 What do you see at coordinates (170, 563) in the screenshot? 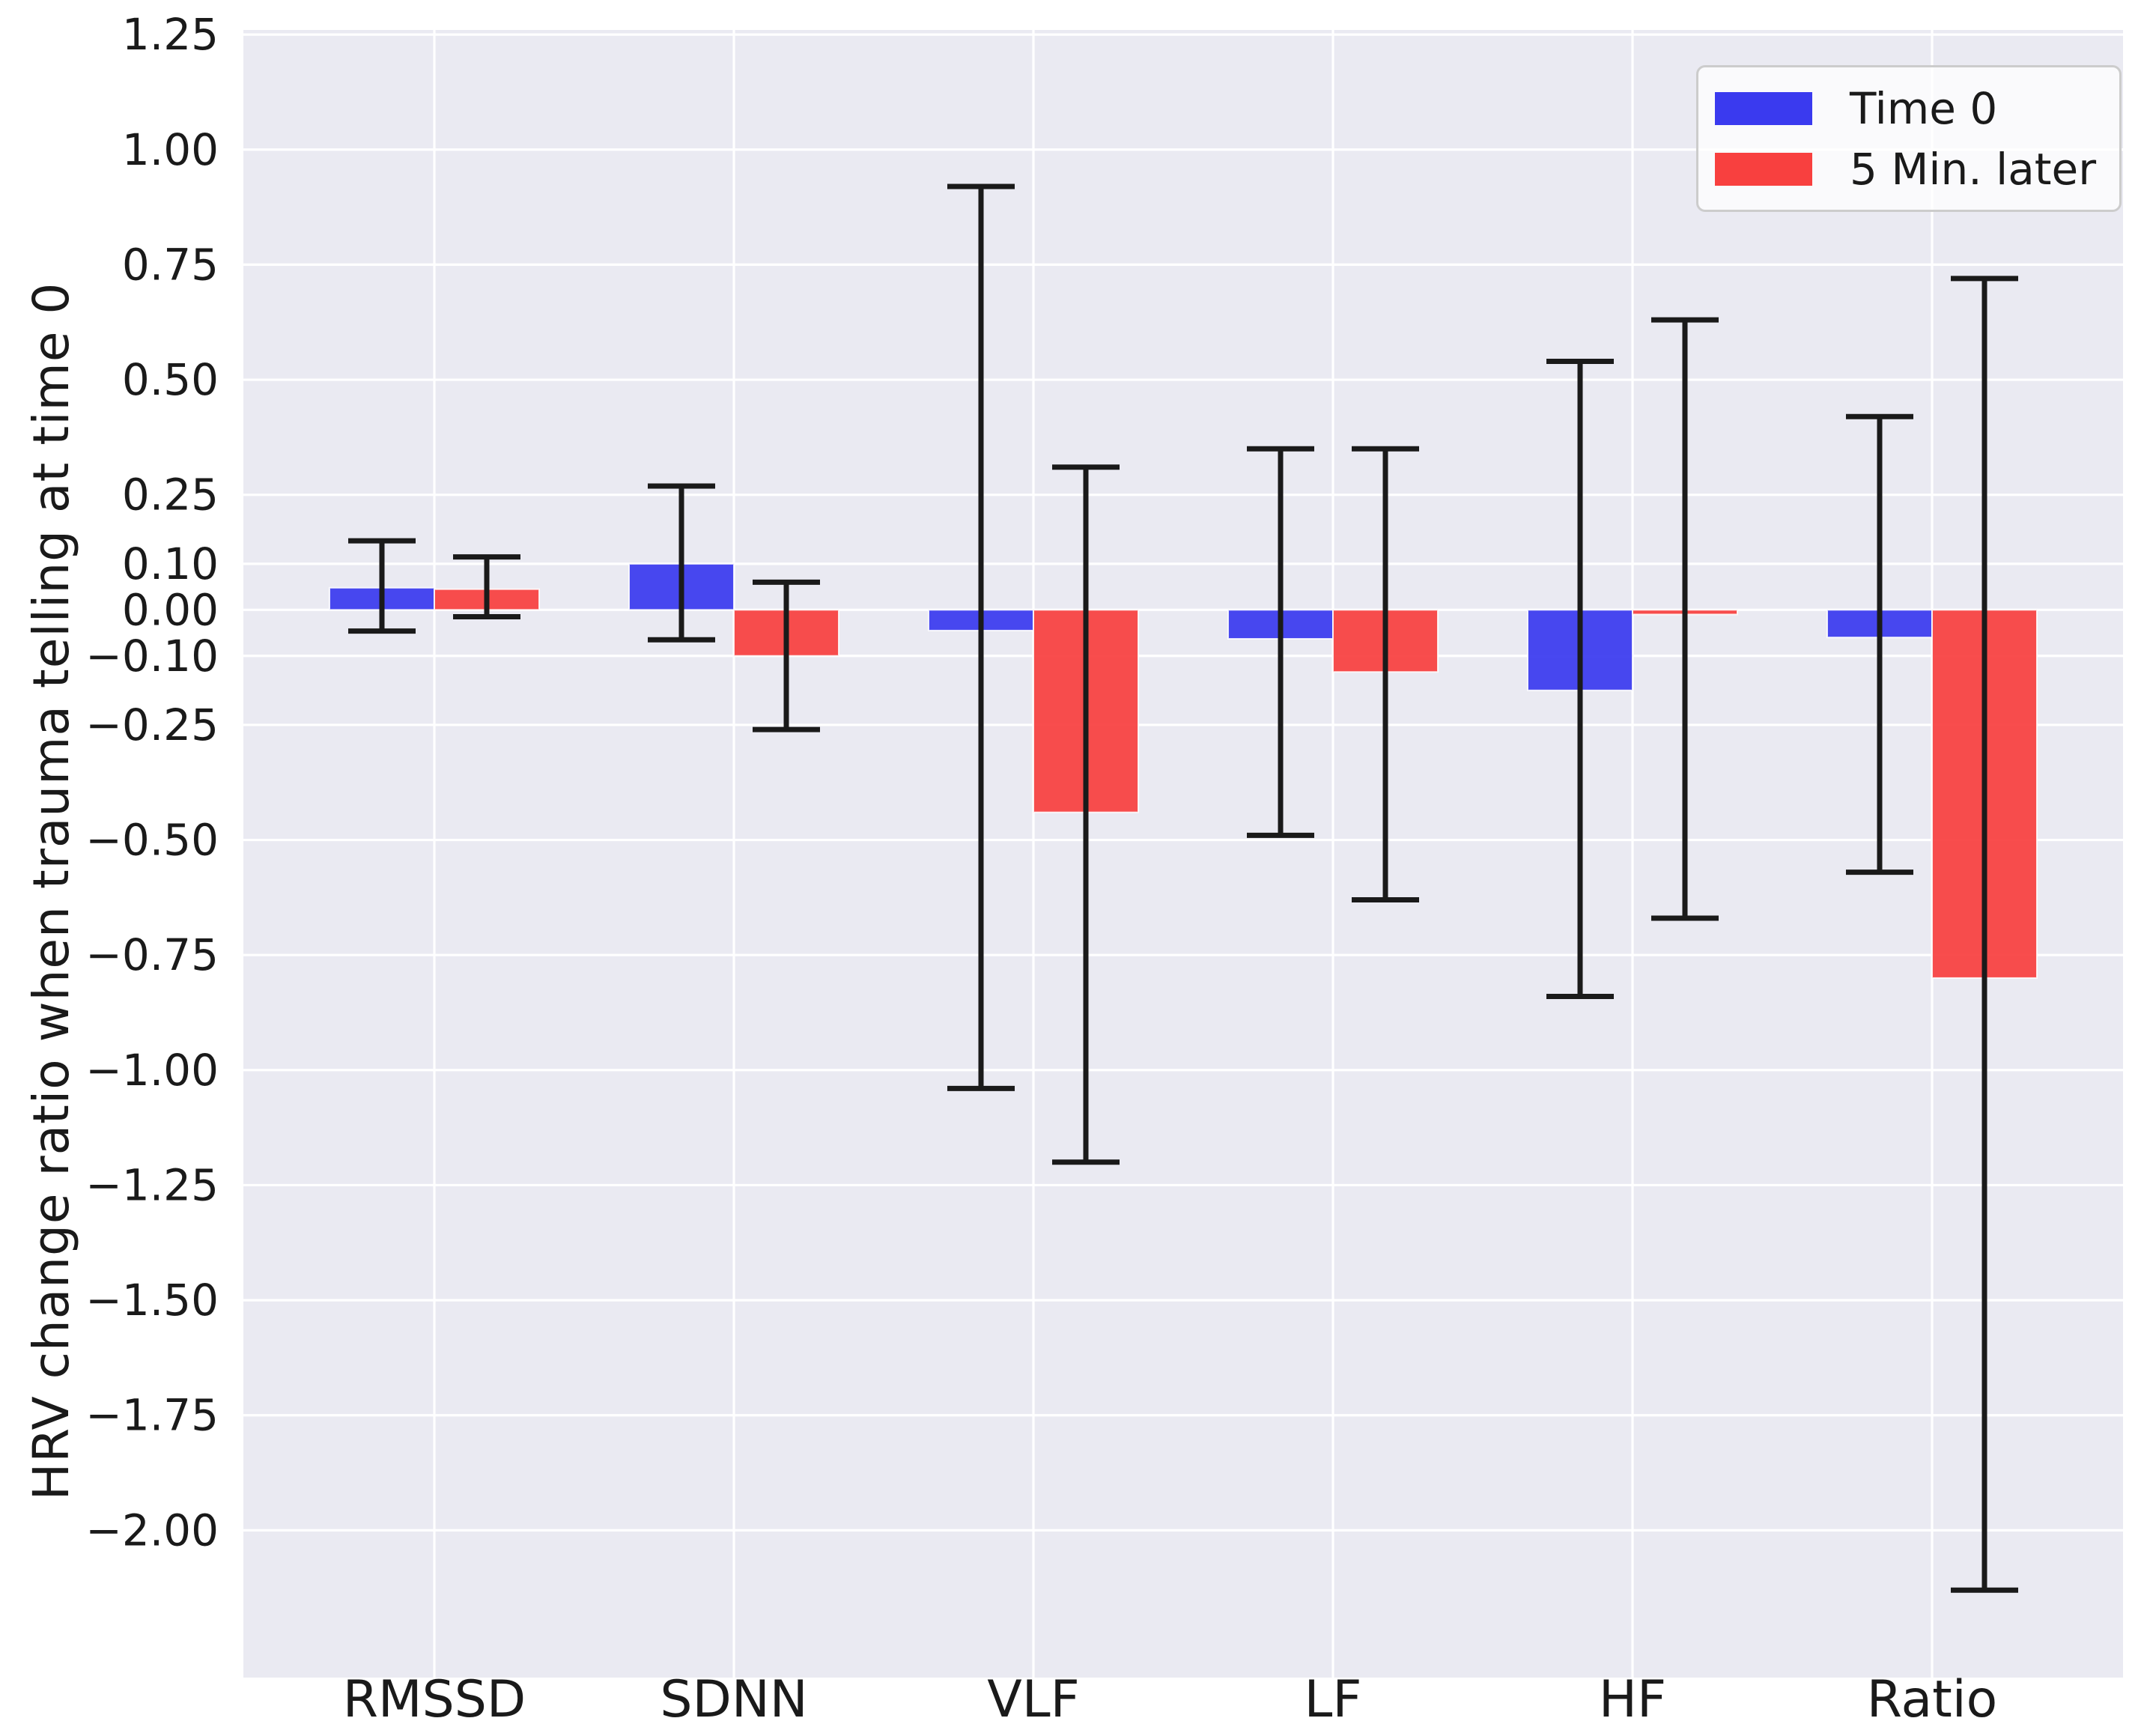
I see `y-tick-label: 0.10` at bounding box center [170, 563].